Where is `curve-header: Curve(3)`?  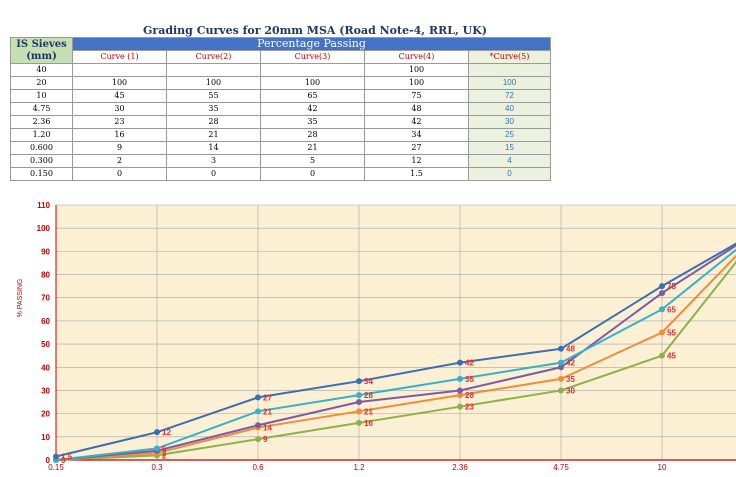
curve-header: Curve(3) is located at coordinates (312, 57).